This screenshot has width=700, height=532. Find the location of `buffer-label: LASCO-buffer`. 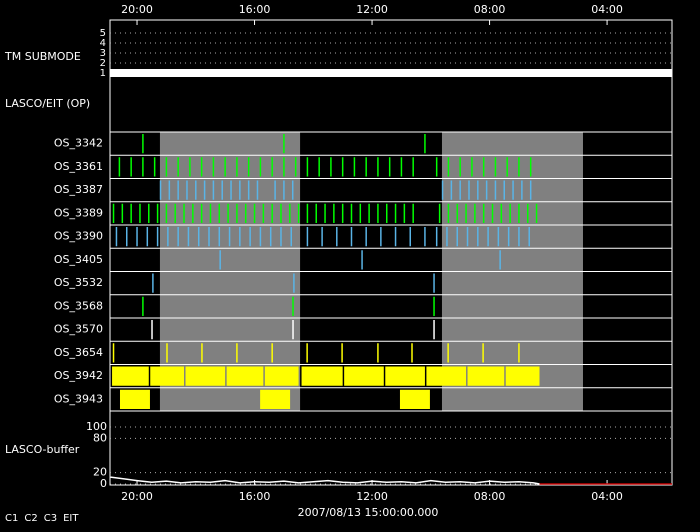

buffer-label: LASCO-buffer is located at coordinates (42, 449).